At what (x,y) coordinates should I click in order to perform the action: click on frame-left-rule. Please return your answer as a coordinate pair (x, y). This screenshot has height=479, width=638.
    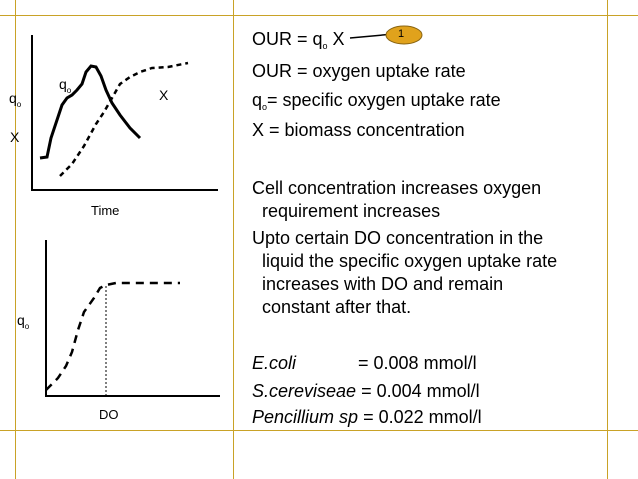
    Looking at the image, I should click on (15, 239).